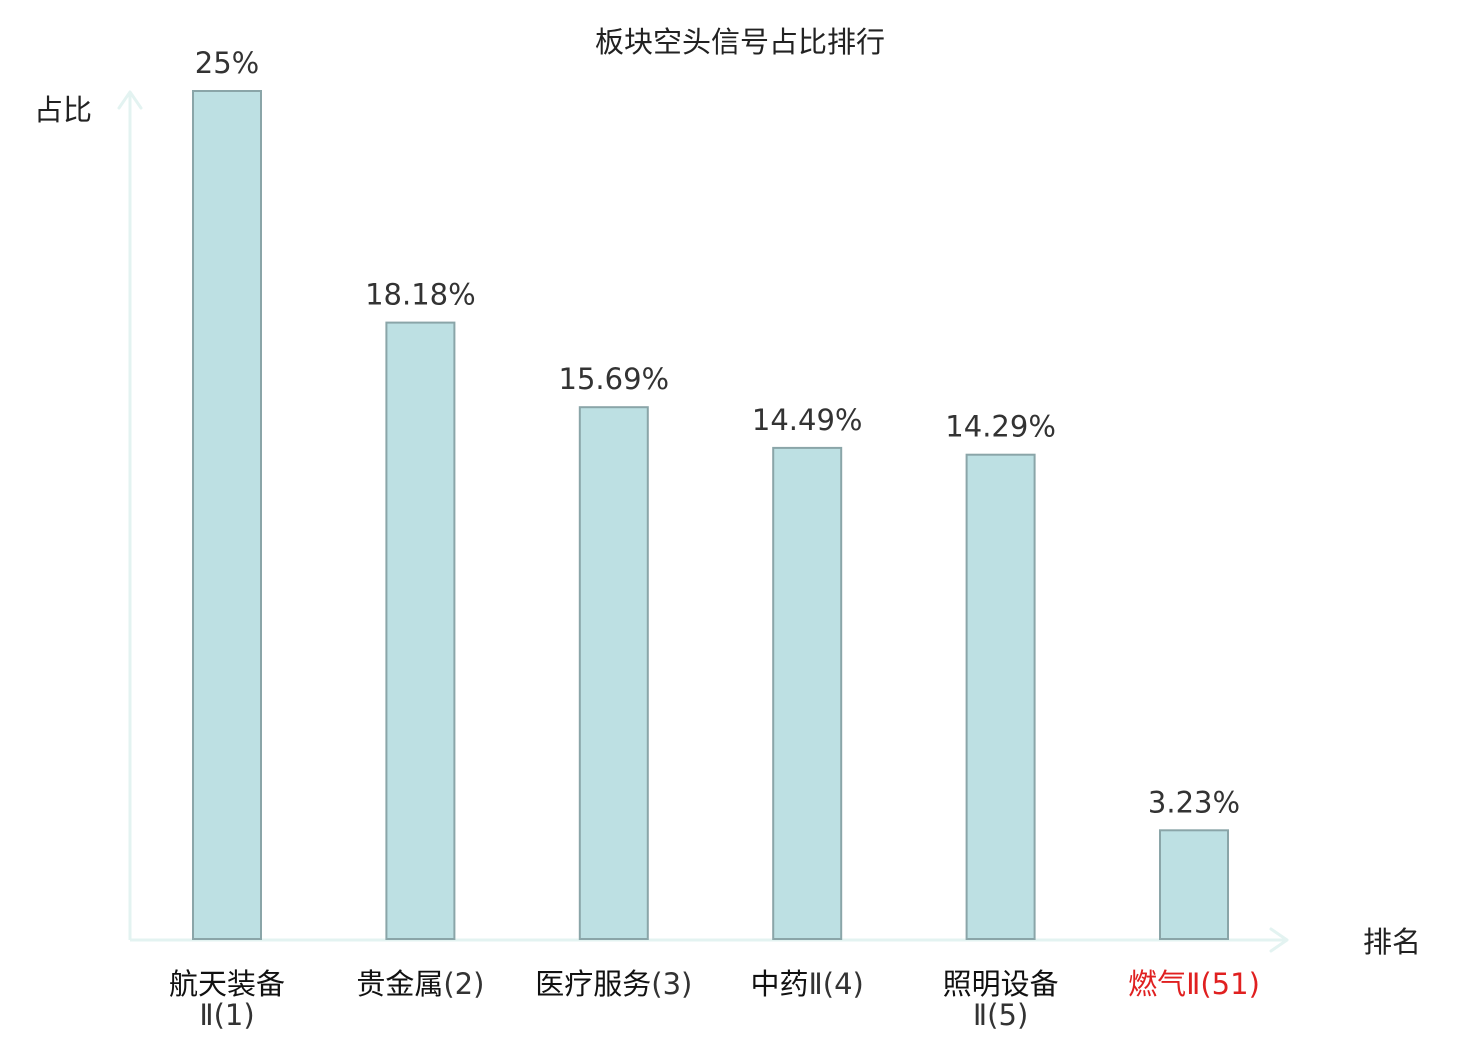  What do you see at coordinates (227, 63) in the screenshot?
I see `value-label: 25%` at bounding box center [227, 63].